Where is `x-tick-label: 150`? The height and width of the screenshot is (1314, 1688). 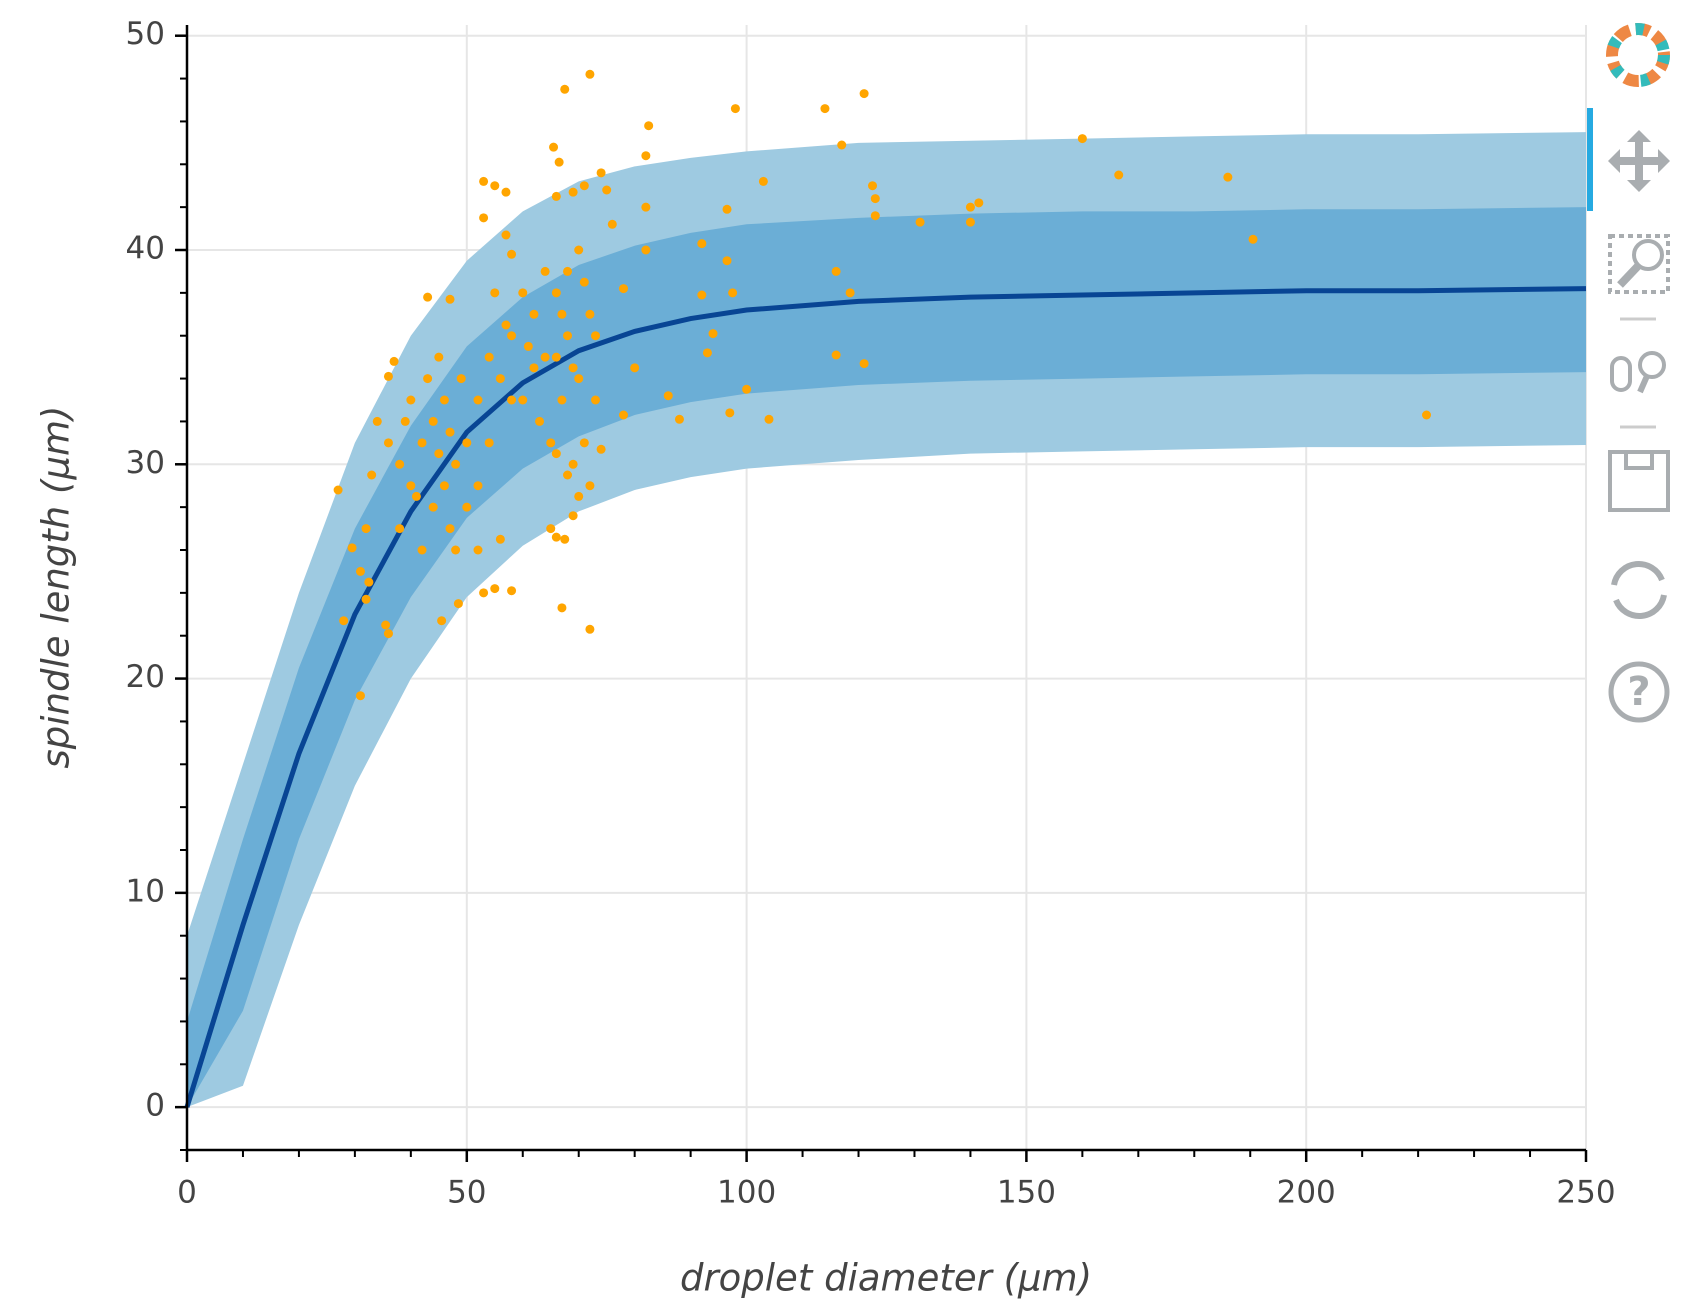 x-tick-label: 150 is located at coordinates (1026, 1193).